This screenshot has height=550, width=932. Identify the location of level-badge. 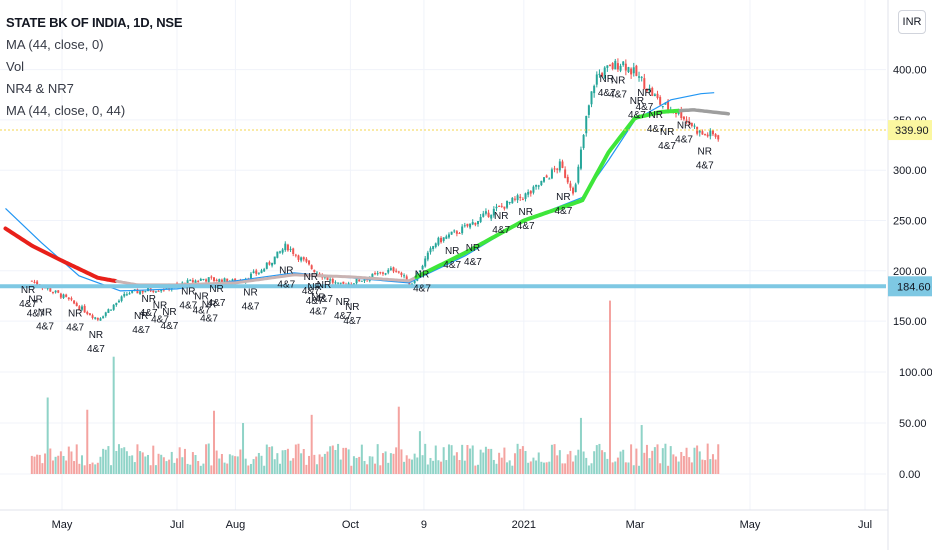
(910, 286).